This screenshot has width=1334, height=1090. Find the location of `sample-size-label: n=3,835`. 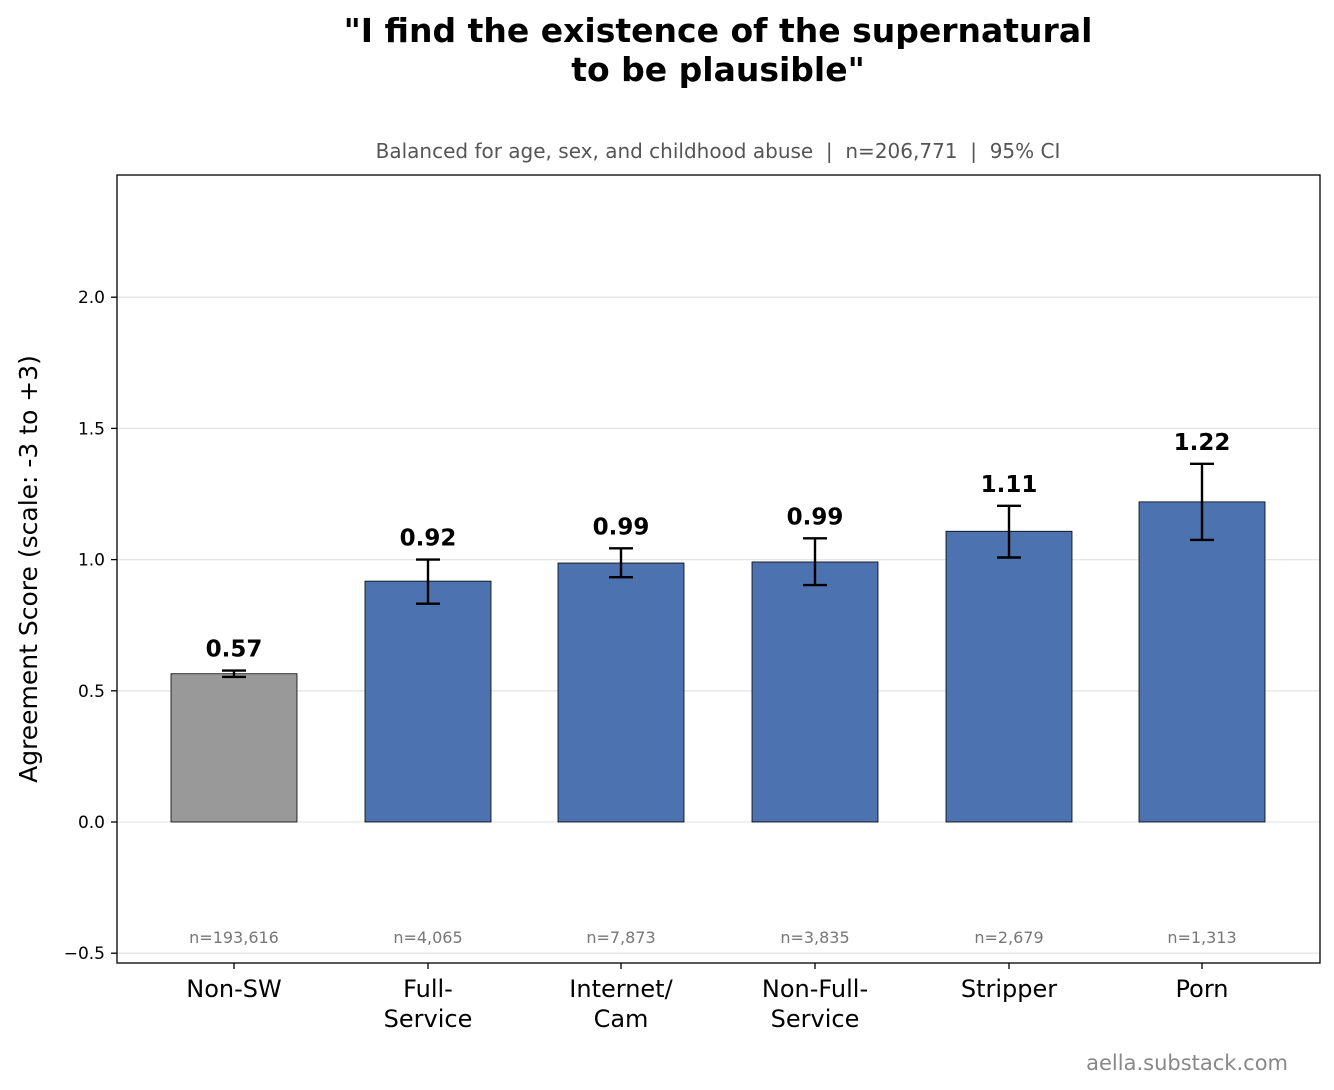

sample-size-label: n=3,835 is located at coordinates (814, 937).